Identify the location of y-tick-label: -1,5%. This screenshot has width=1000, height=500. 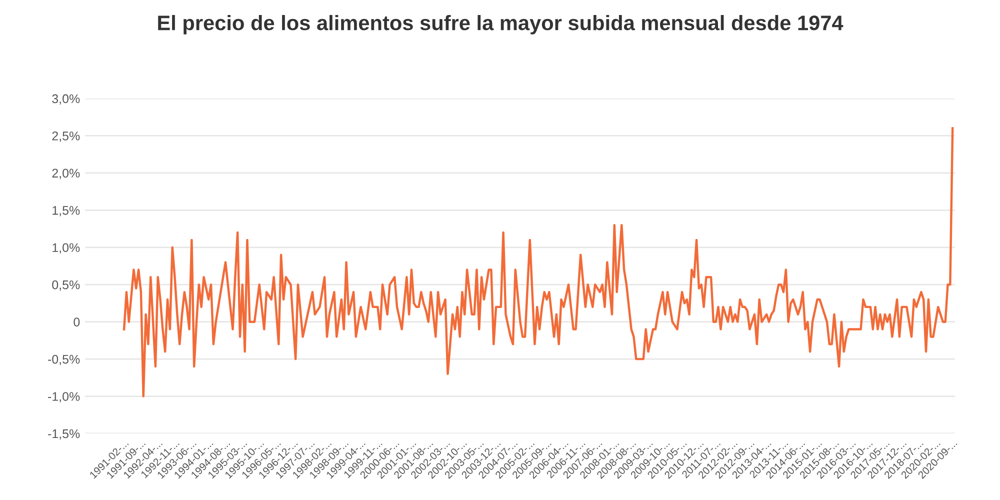
(64, 434).